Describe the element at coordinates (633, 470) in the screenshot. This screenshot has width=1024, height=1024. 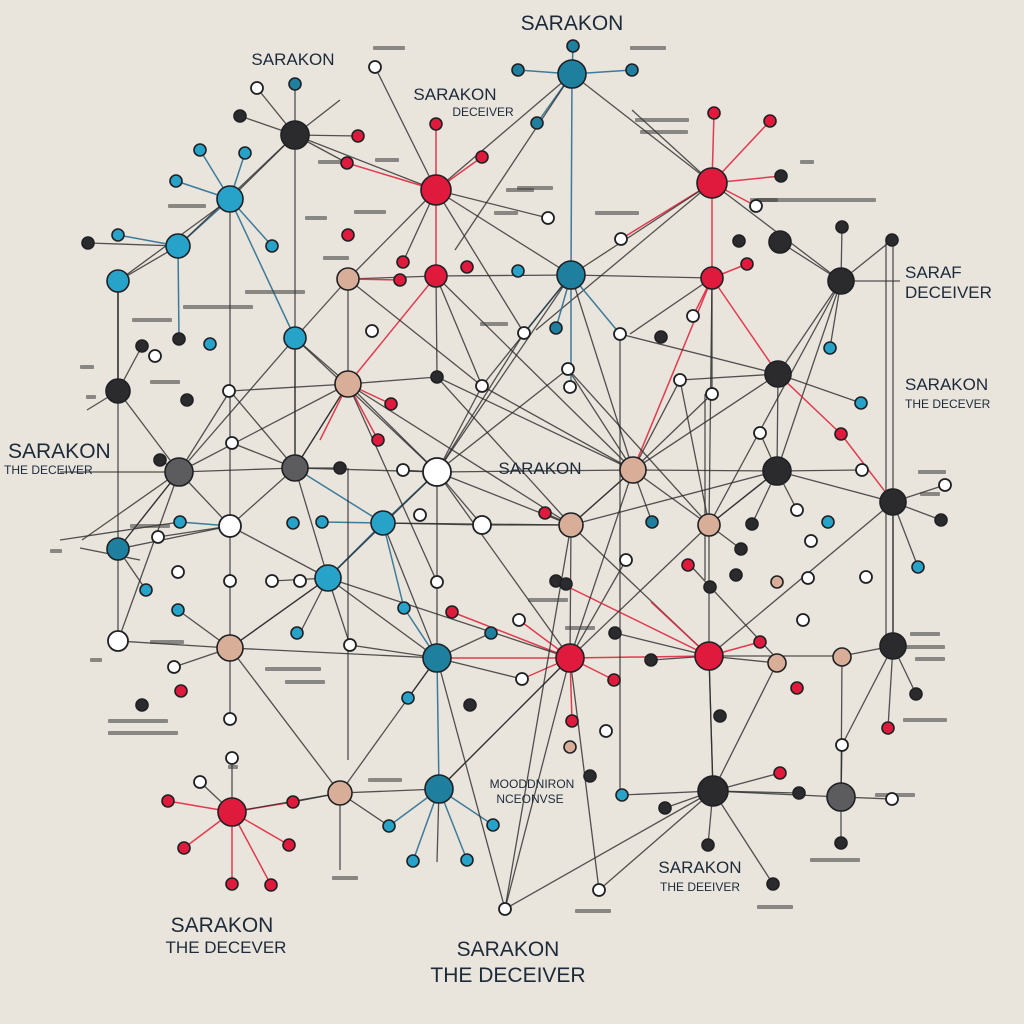
I see `hub-center-tan` at that location.